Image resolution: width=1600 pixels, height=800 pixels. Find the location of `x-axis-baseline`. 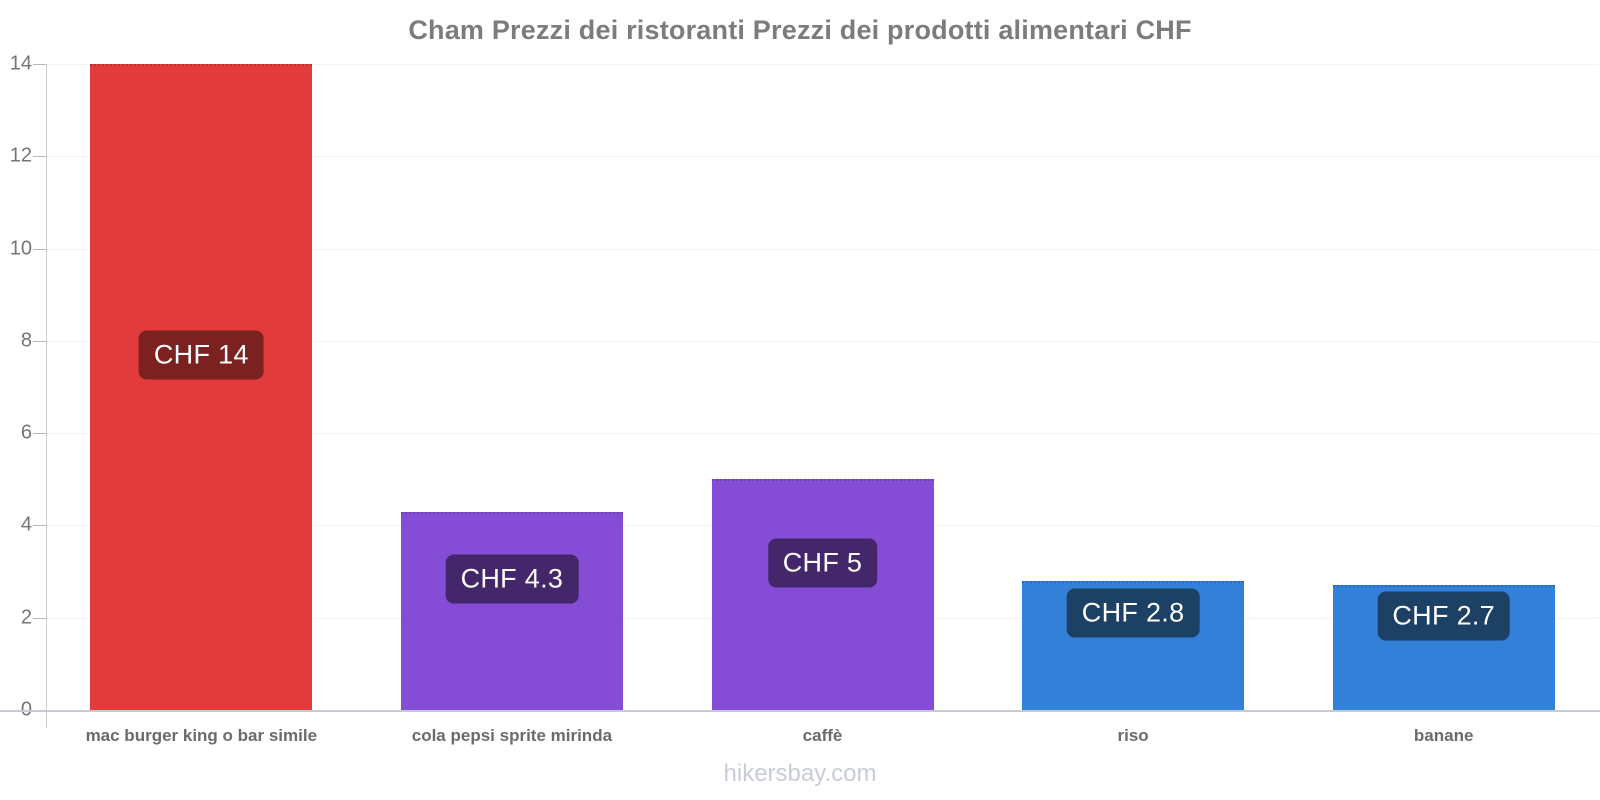

x-axis-baseline is located at coordinates (800, 711).